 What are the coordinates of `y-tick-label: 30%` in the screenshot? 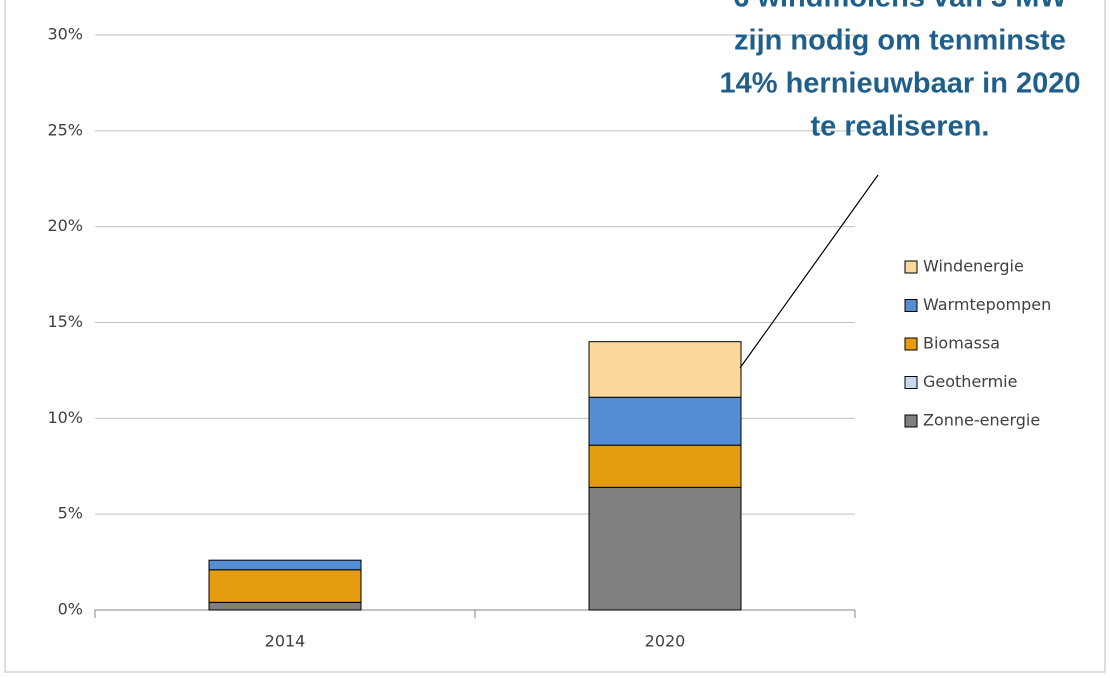 It's located at (65, 34).